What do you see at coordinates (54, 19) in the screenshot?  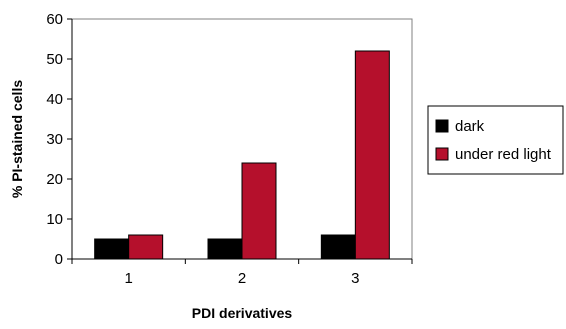 I see `y-tick-label: 60` at bounding box center [54, 19].